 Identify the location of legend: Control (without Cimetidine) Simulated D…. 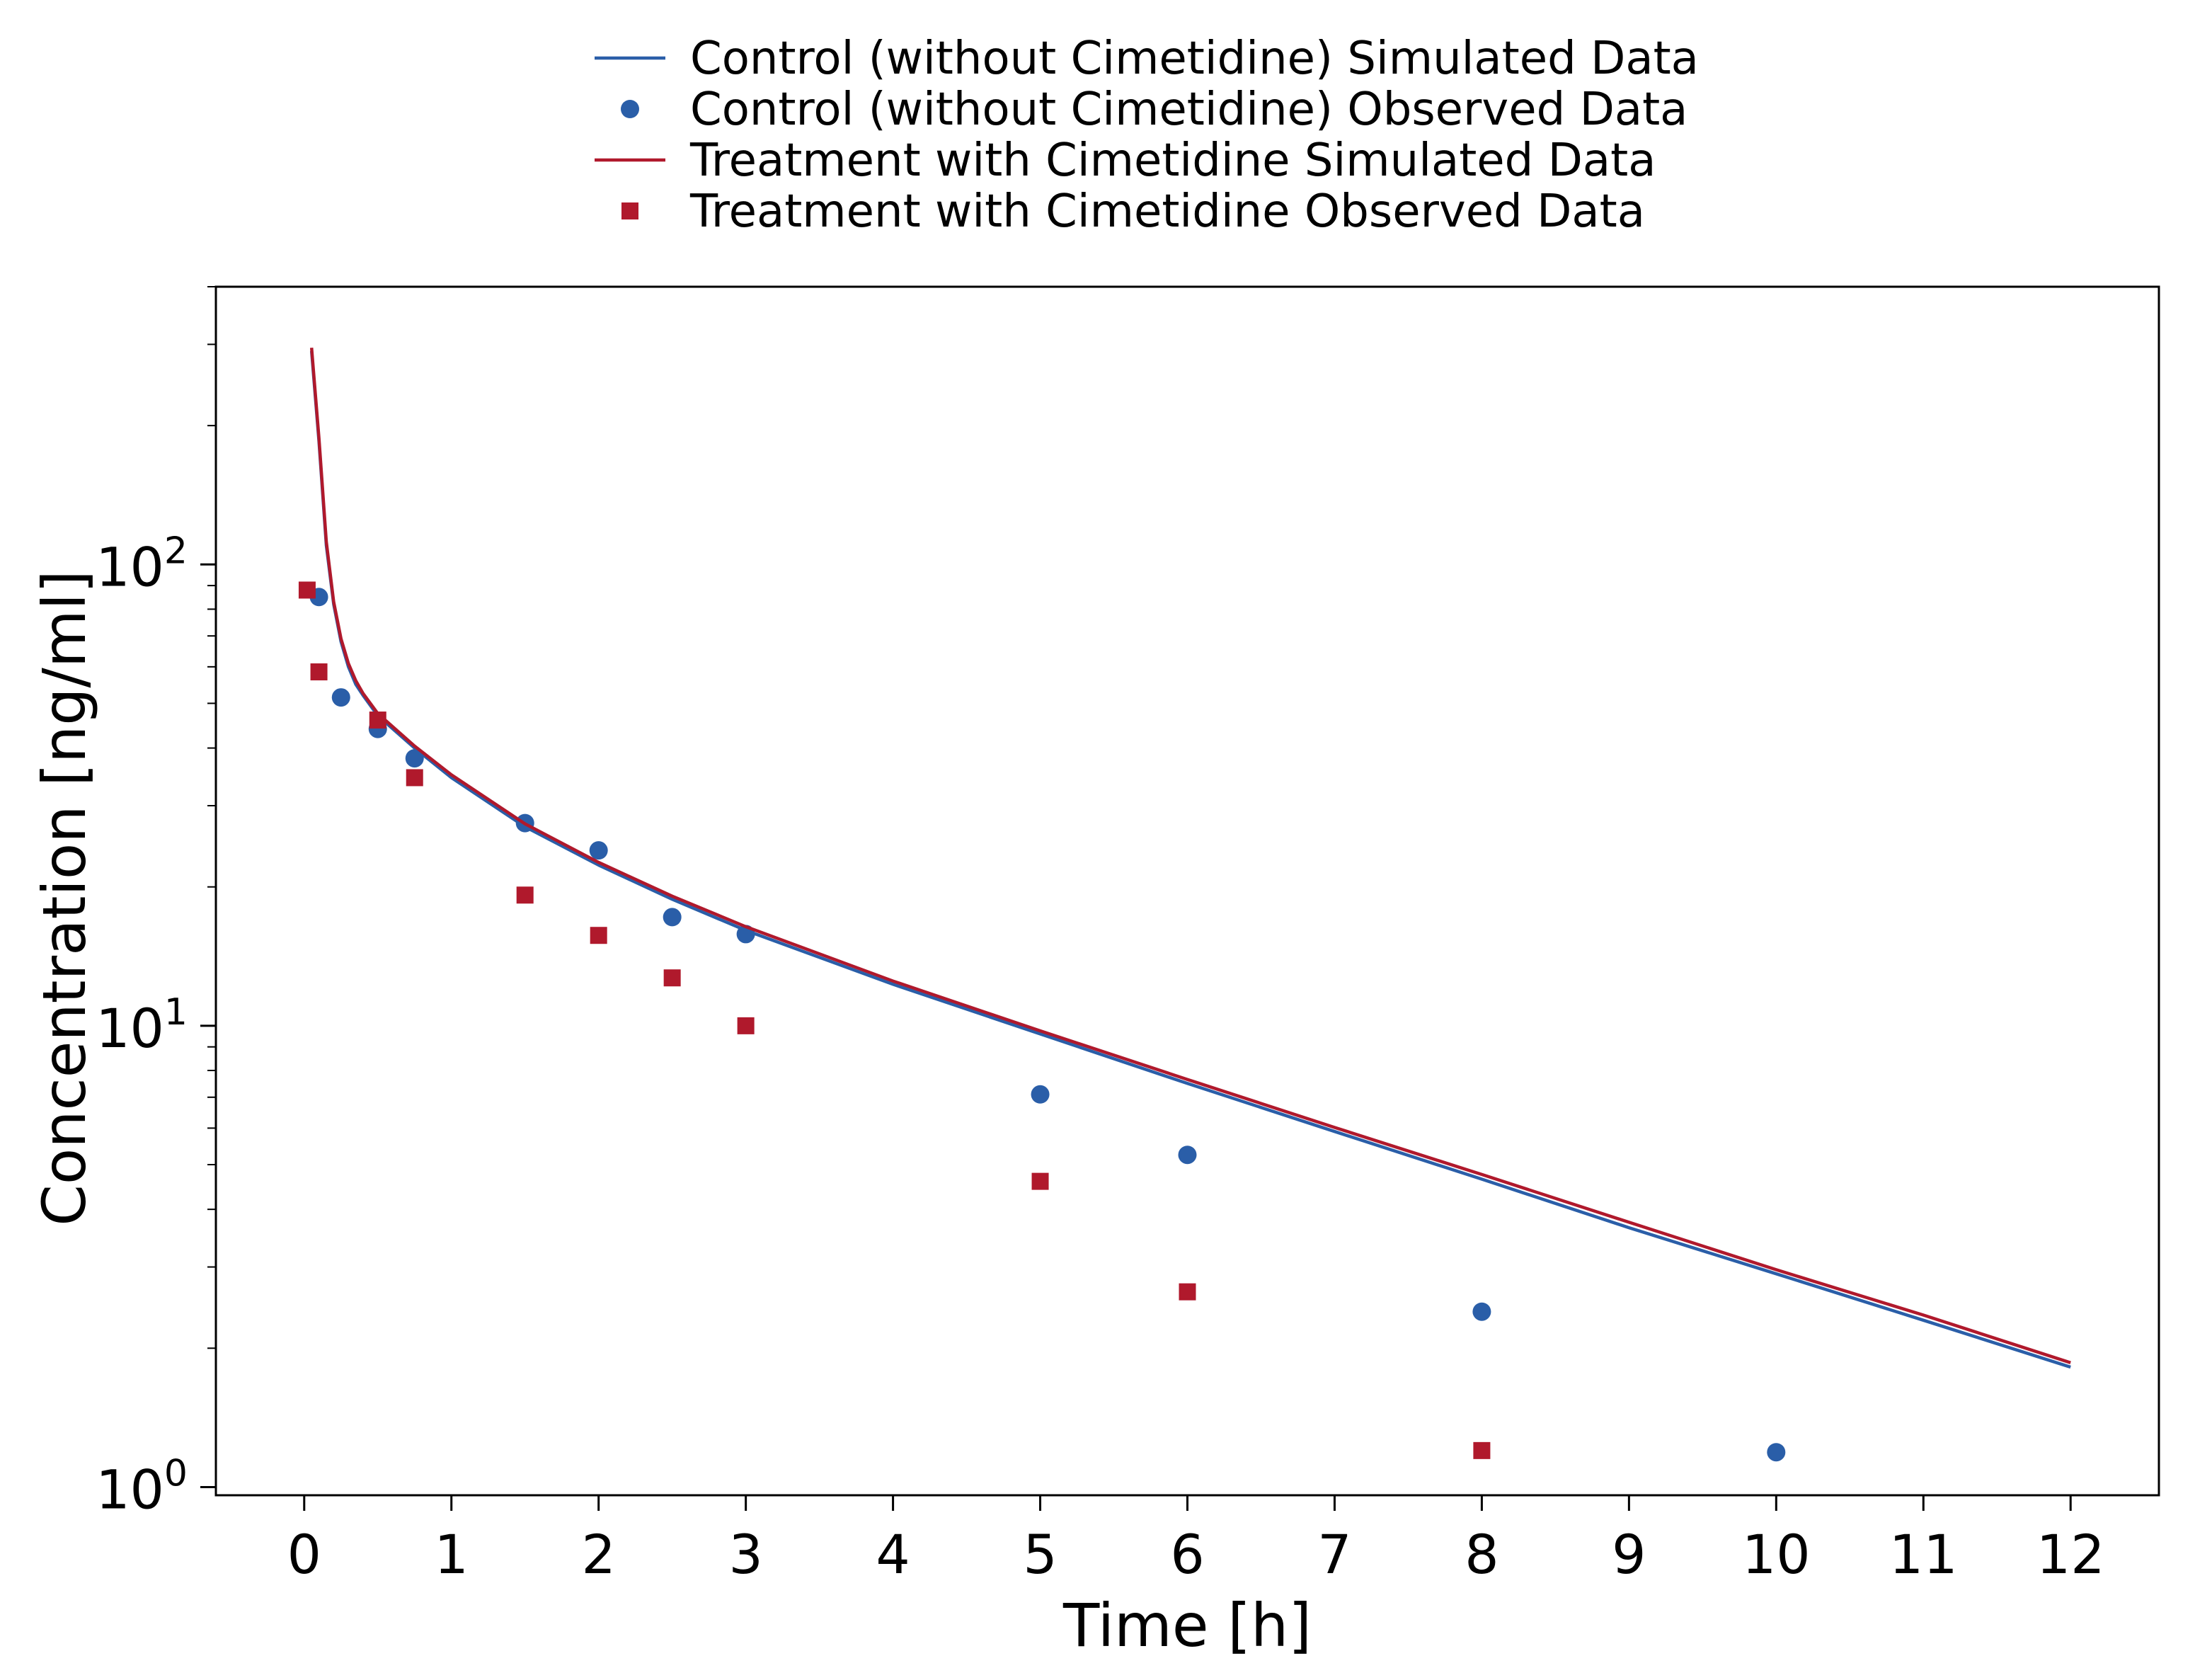
(1147, 136).